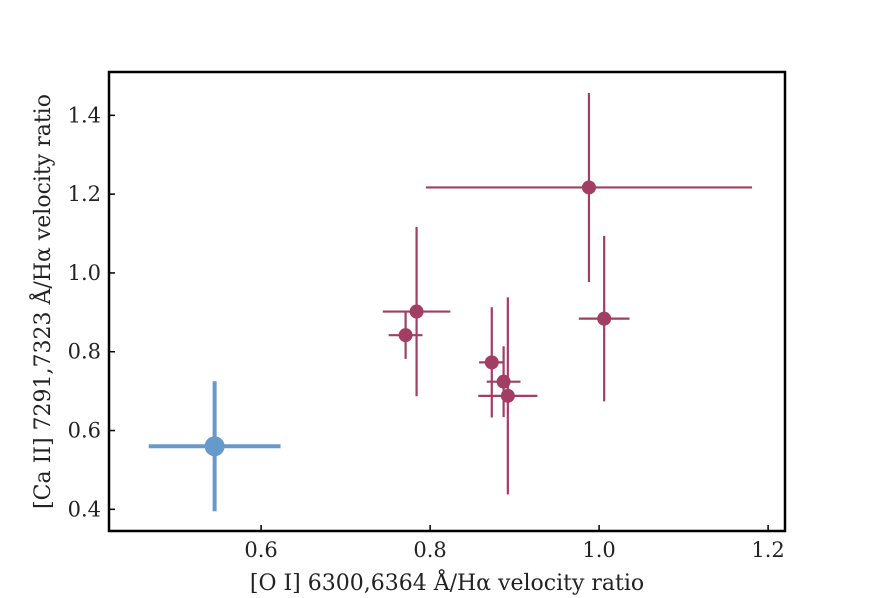 The image size is (872, 598). Describe the element at coordinates (84, 194) in the screenshot. I see `y-tick-label: 1.2` at that location.